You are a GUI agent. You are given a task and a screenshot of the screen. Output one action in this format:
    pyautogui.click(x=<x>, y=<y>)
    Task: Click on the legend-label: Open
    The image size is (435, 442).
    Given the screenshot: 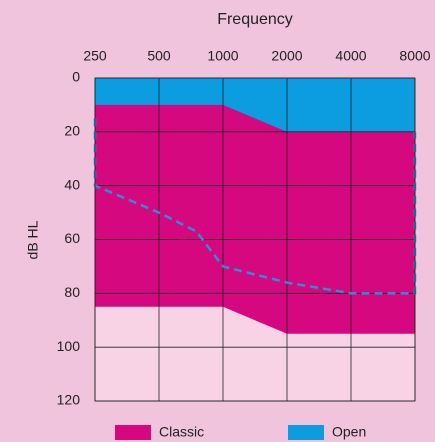 What is the action you would take?
    pyautogui.click(x=349, y=432)
    